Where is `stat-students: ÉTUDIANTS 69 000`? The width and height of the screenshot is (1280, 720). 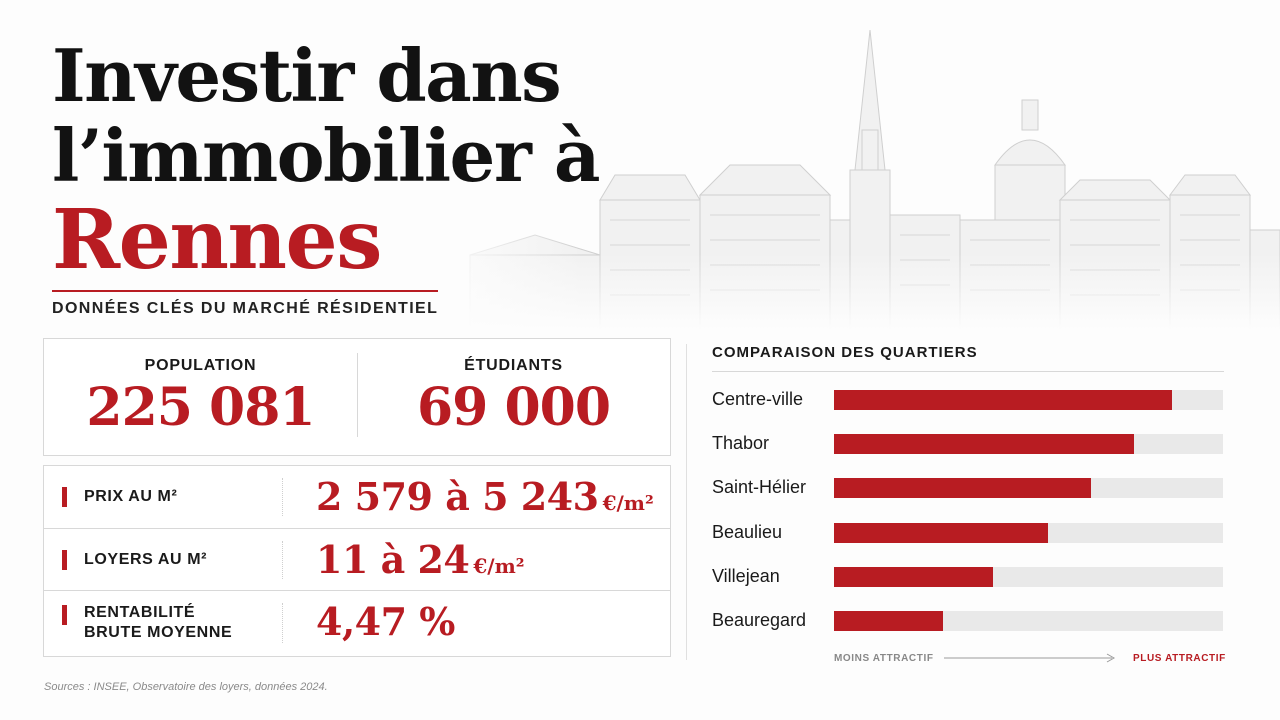
stat-students: ÉTUDIANTS 69 000 is located at coordinates (513, 397).